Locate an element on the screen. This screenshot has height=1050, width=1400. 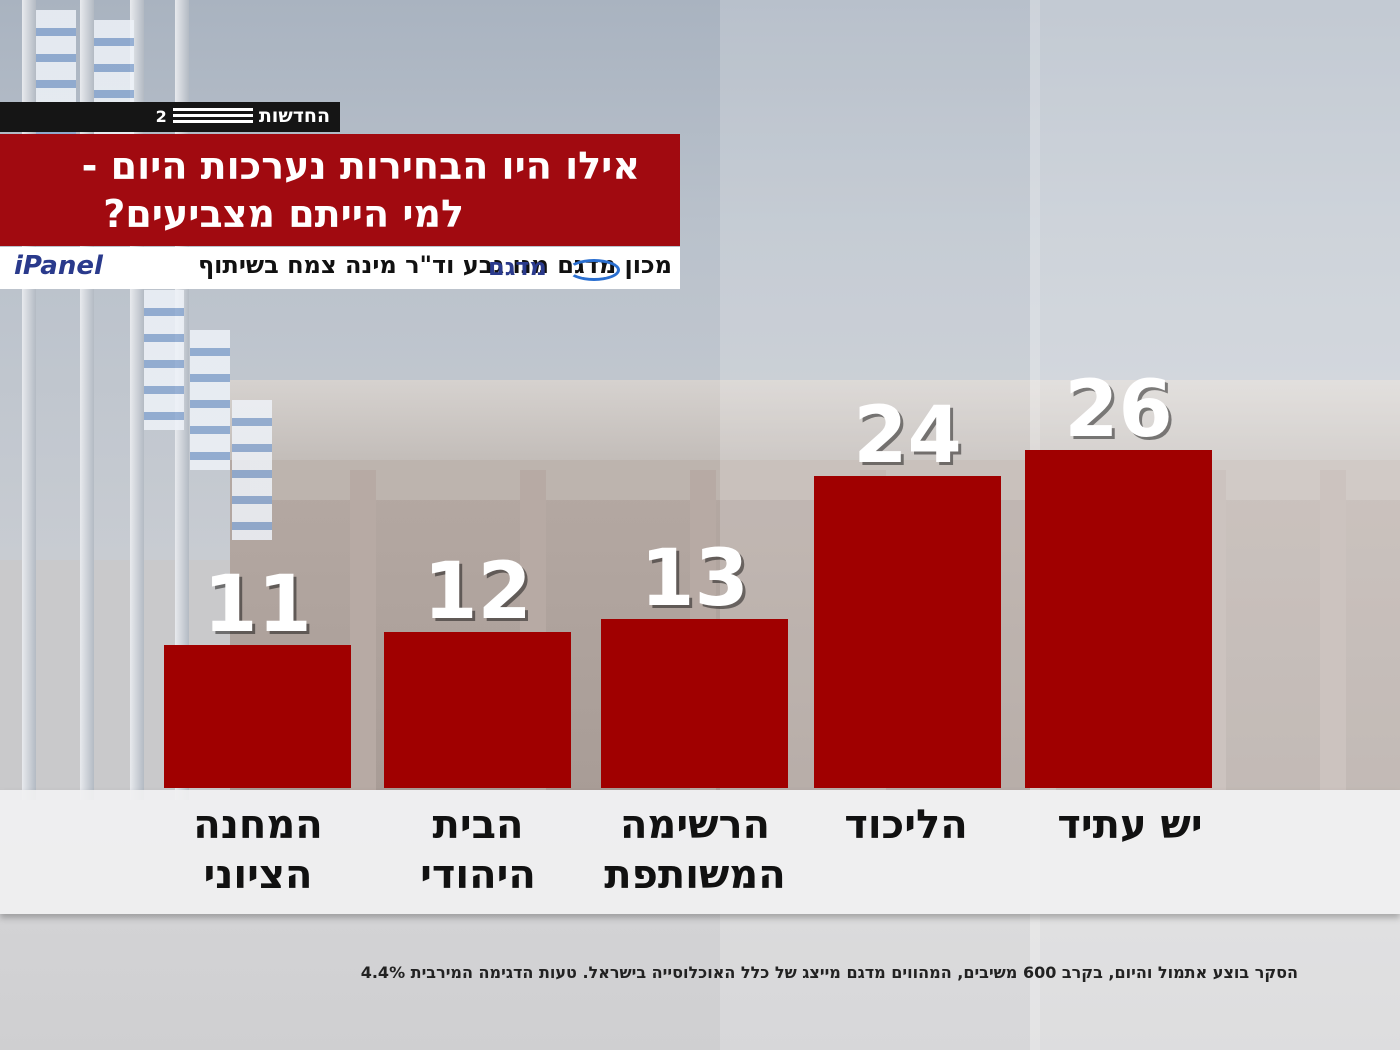
bar-value-label: 26 is located at coordinates (1118, 410).